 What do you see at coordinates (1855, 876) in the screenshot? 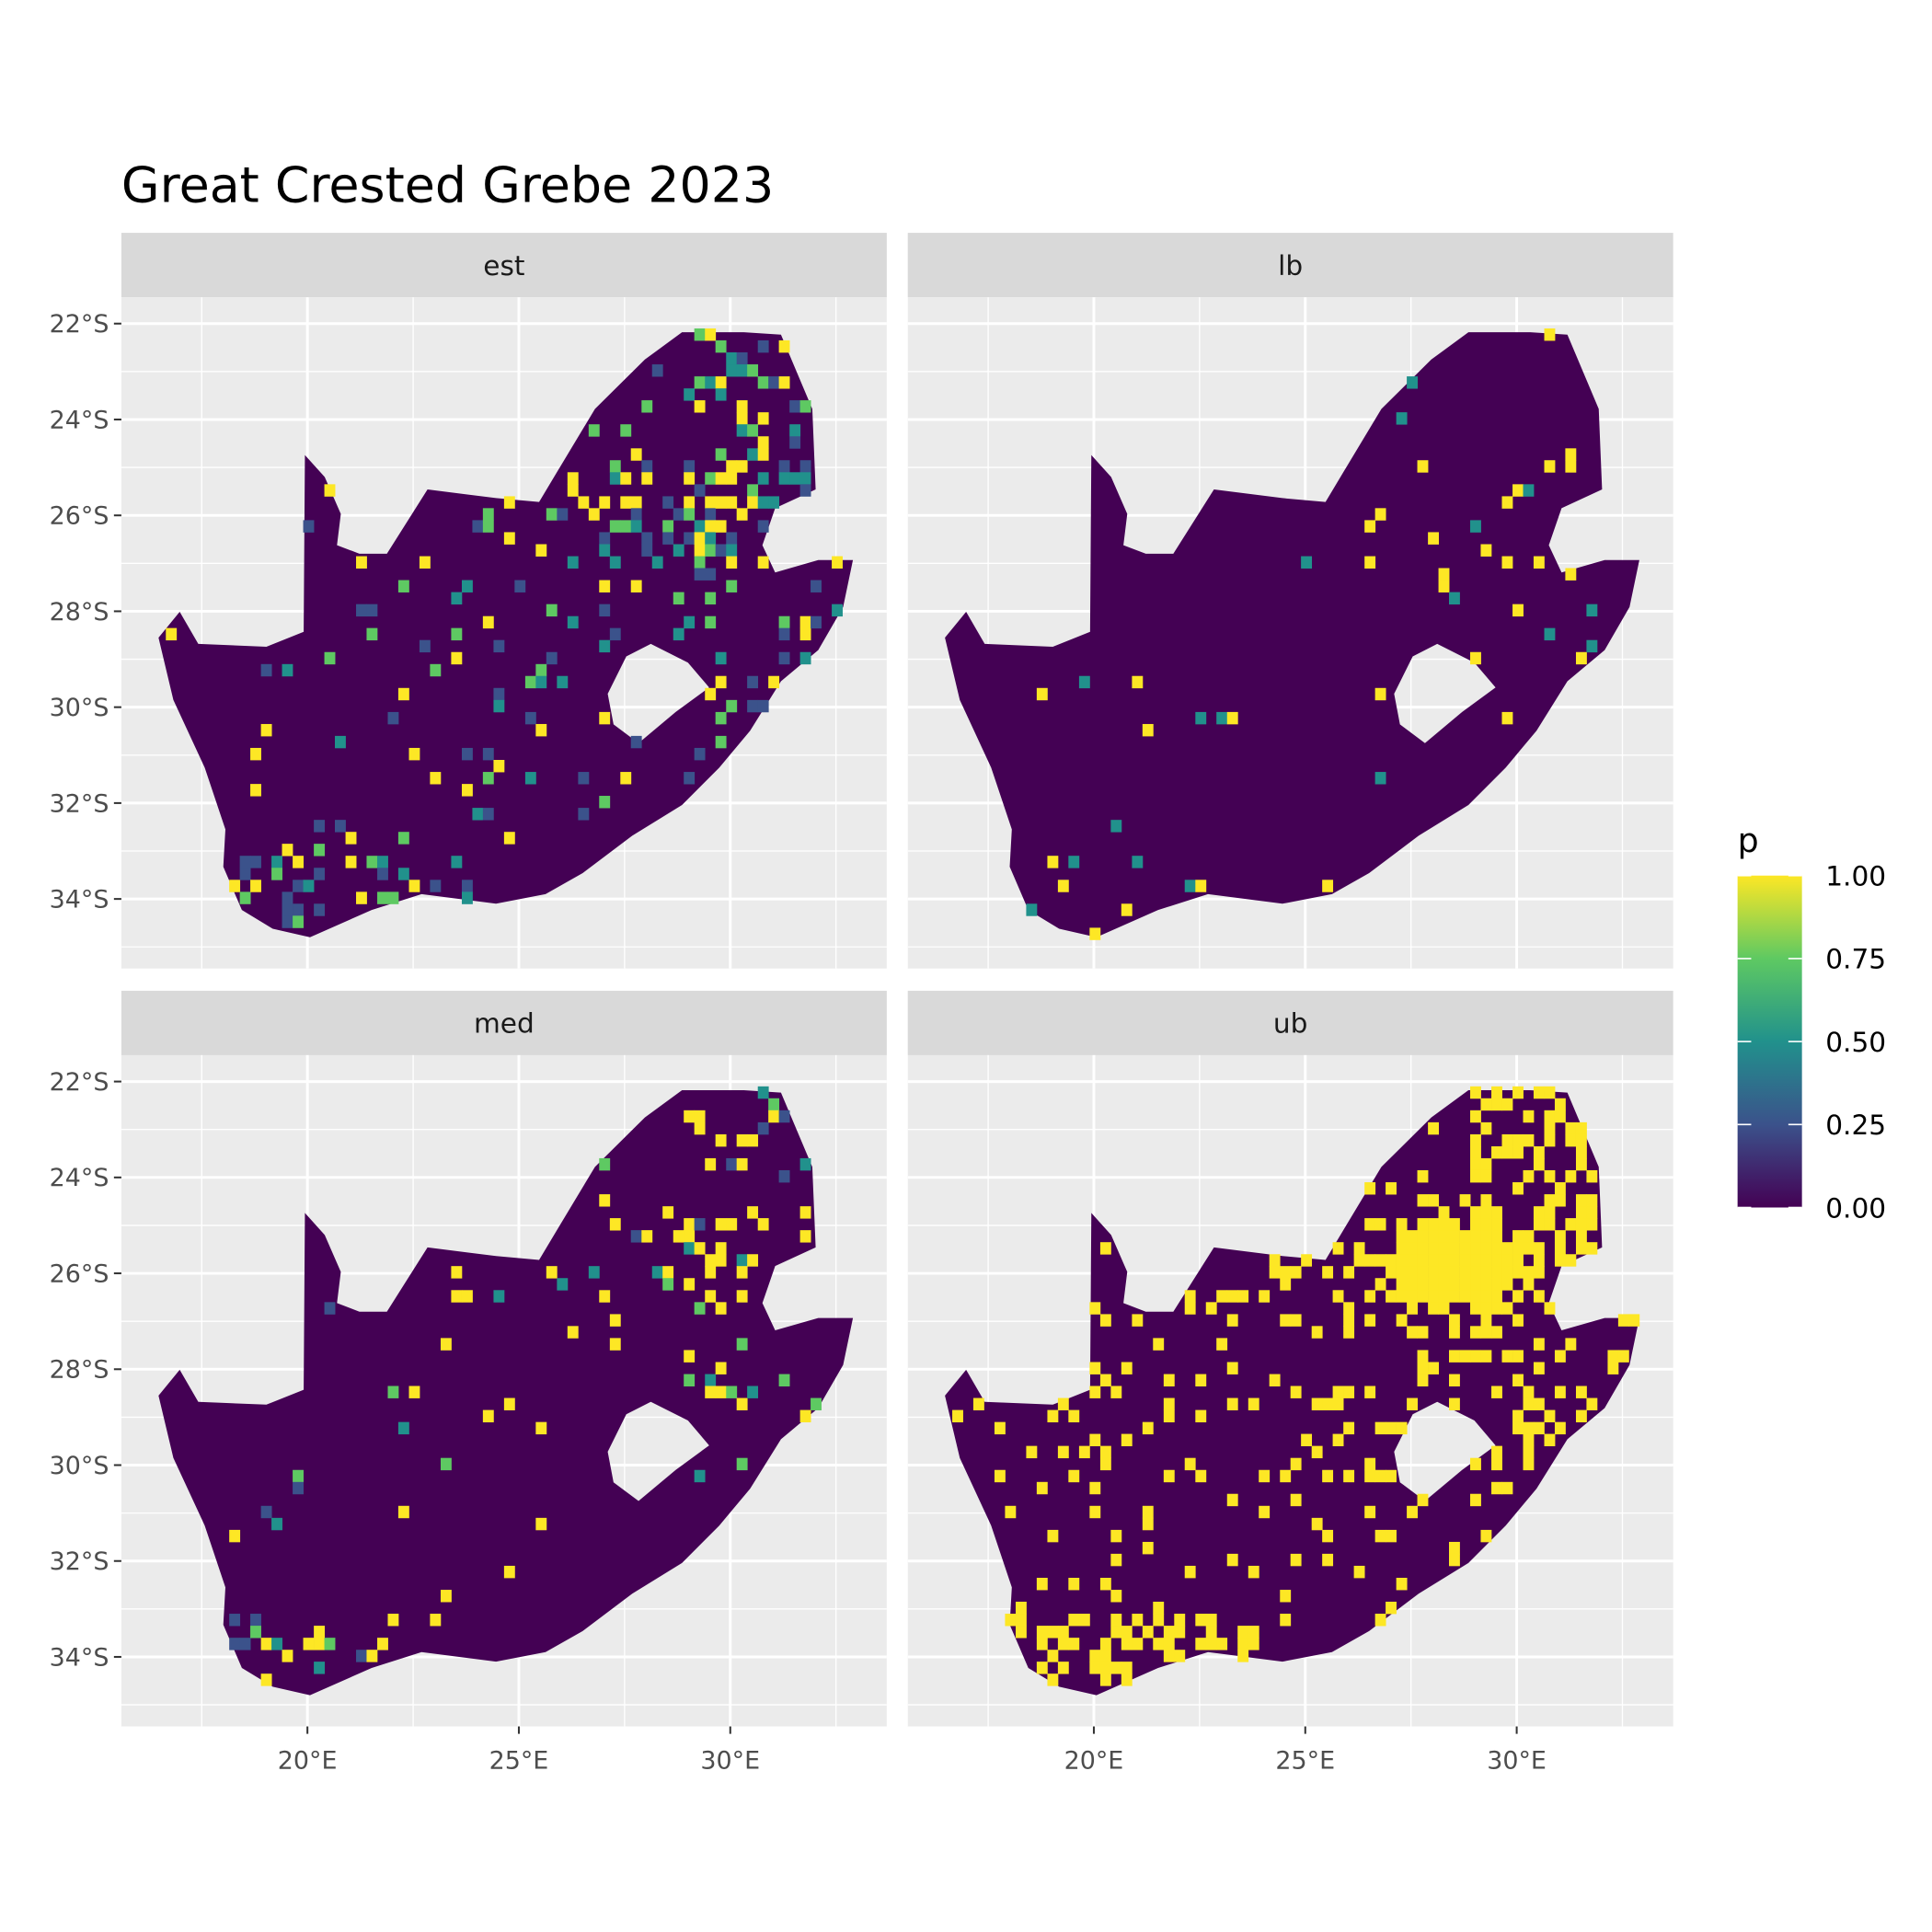
I see `legend-tick-label: 1.00` at bounding box center [1855, 876].